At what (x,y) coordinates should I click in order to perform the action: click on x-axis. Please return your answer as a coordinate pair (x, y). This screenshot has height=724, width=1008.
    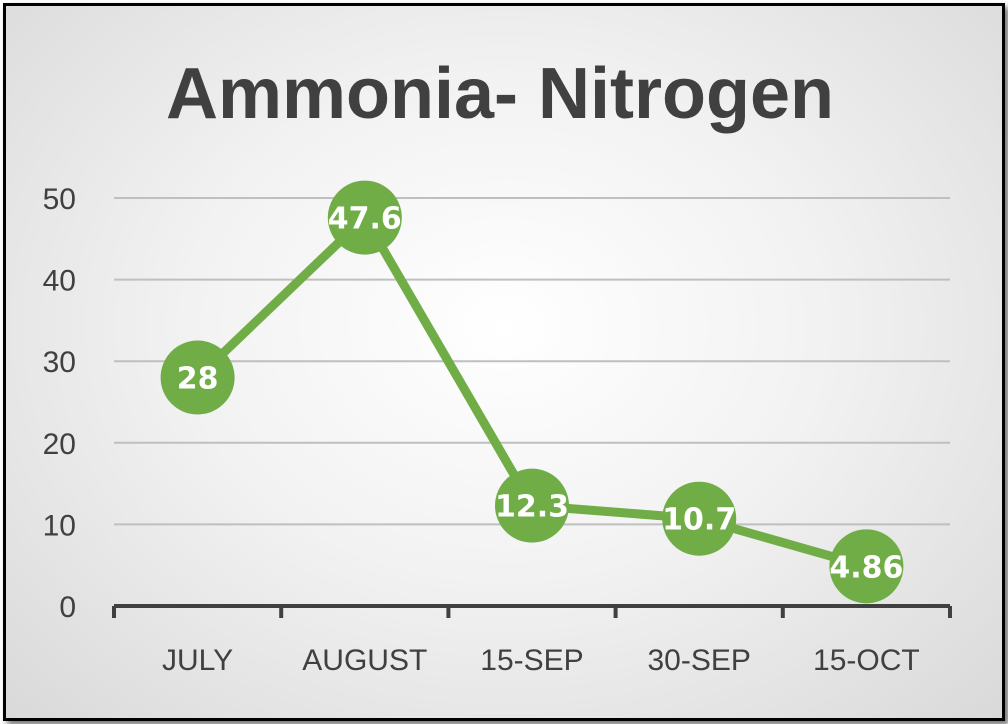
    Looking at the image, I should click on (532, 611).